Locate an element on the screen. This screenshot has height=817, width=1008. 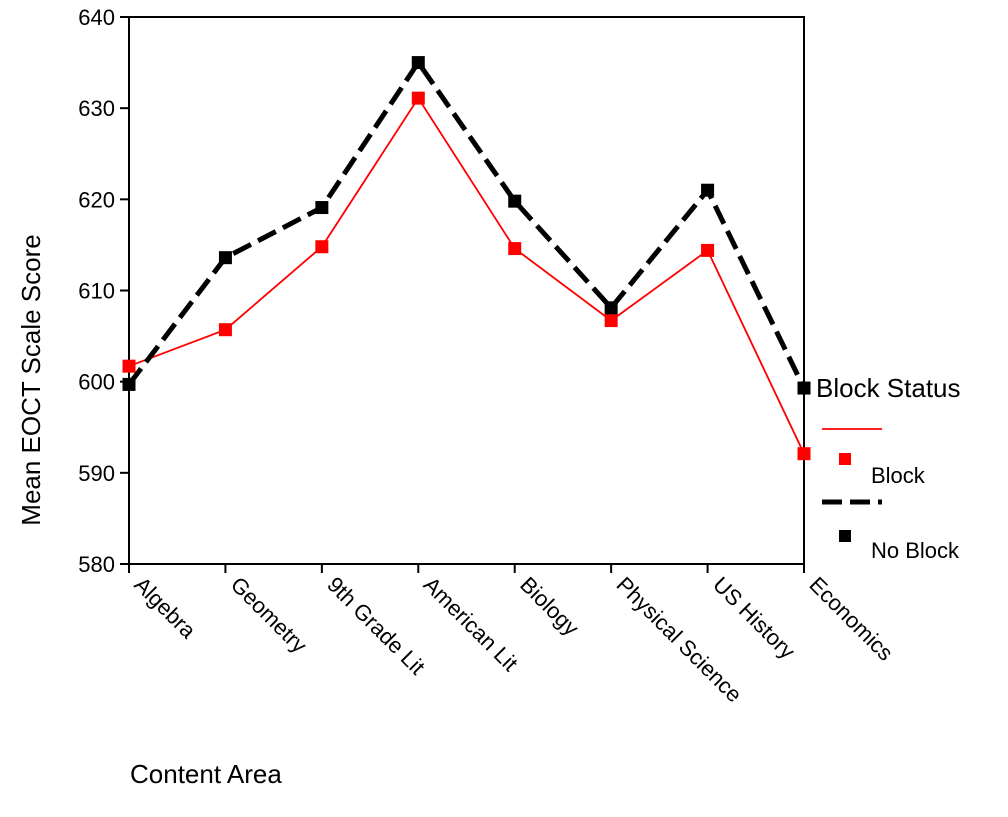
y-tick-label: 590 is located at coordinates (96, 473).